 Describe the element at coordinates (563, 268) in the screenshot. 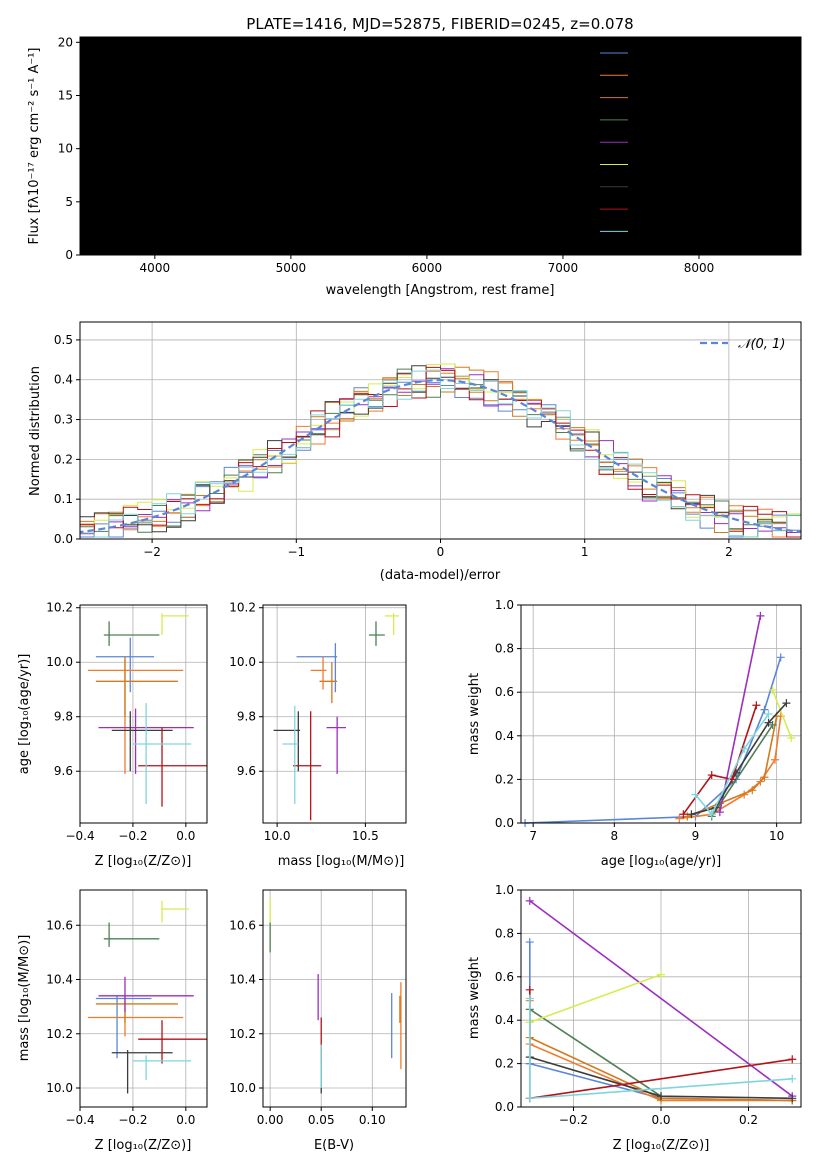

I see `x-tick-label: 7000` at that location.